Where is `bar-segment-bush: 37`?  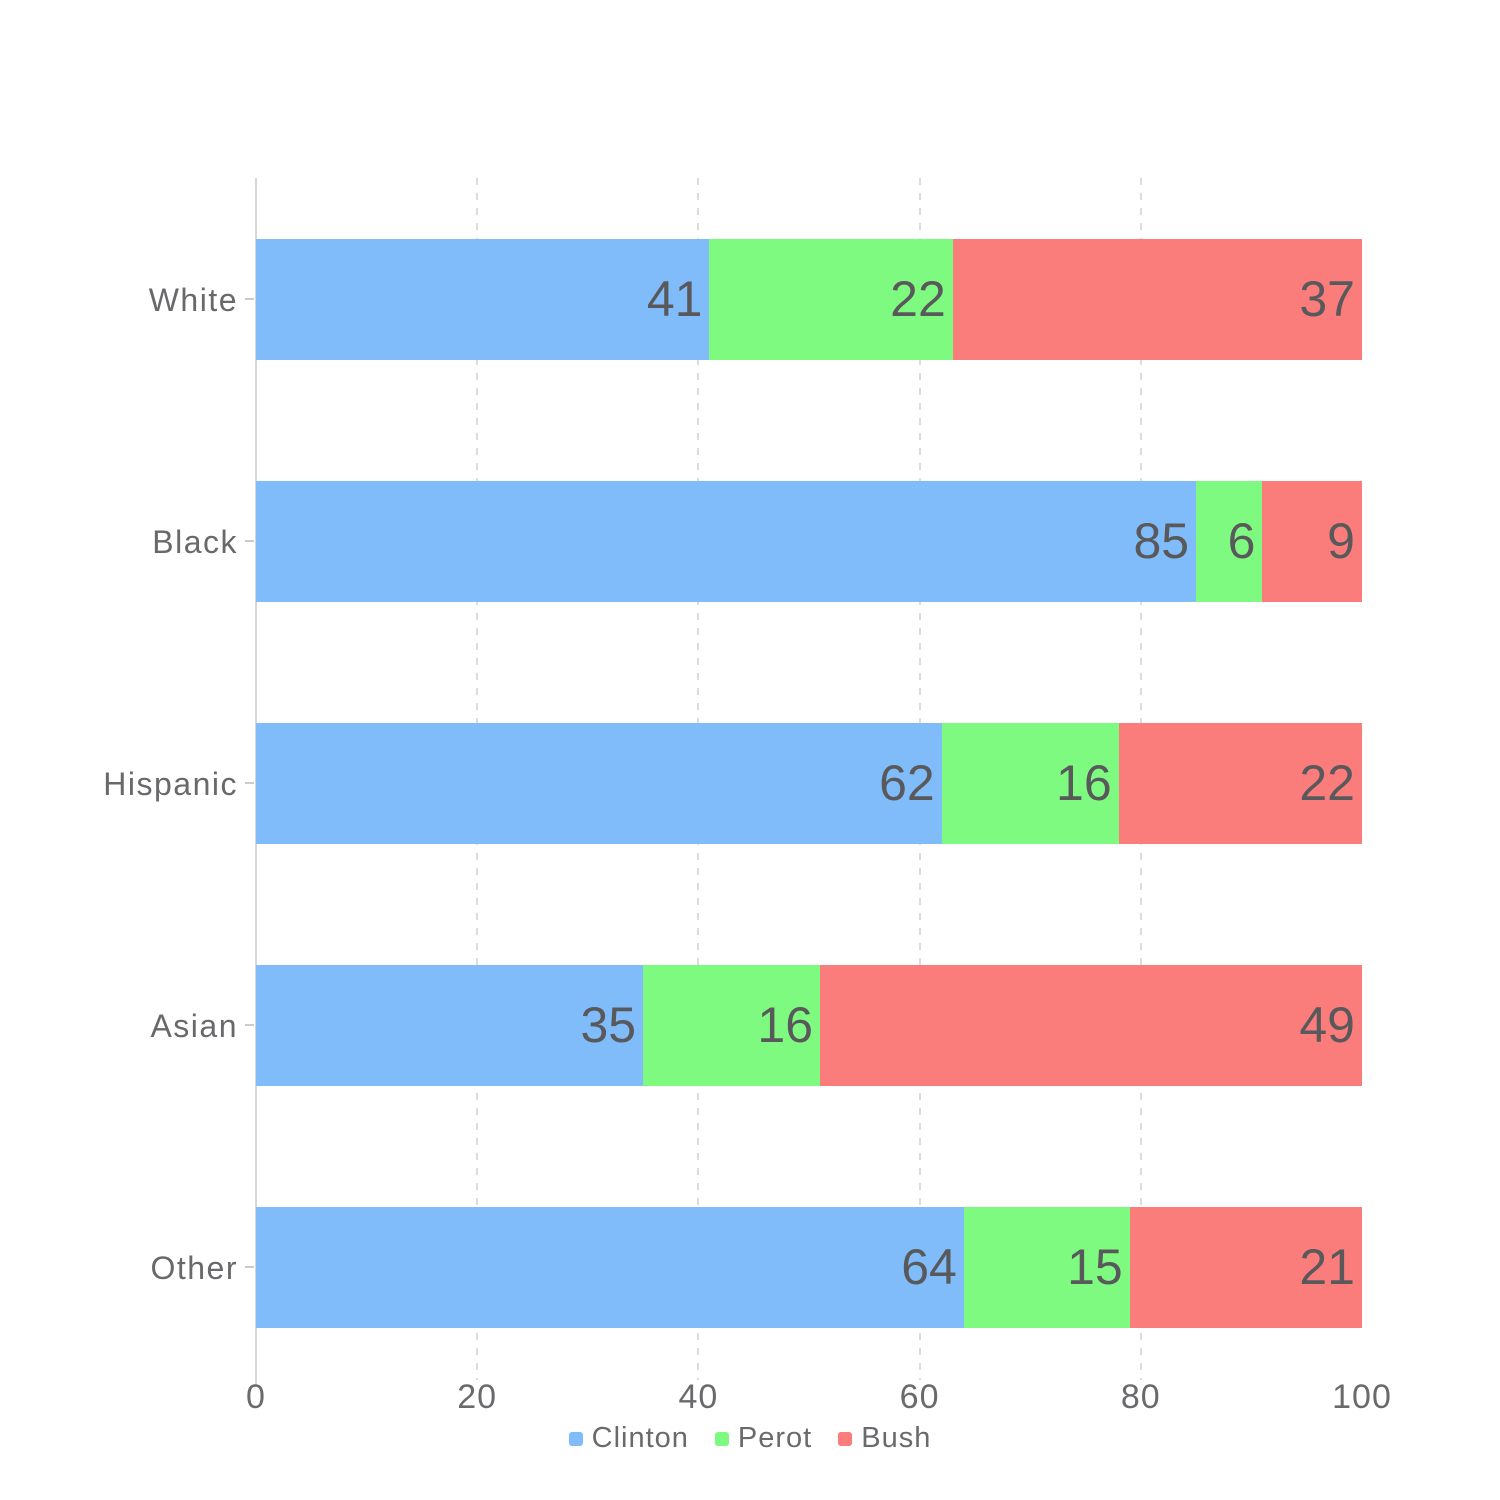
bar-segment-bush: 37 is located at coordinates (1157, 299).